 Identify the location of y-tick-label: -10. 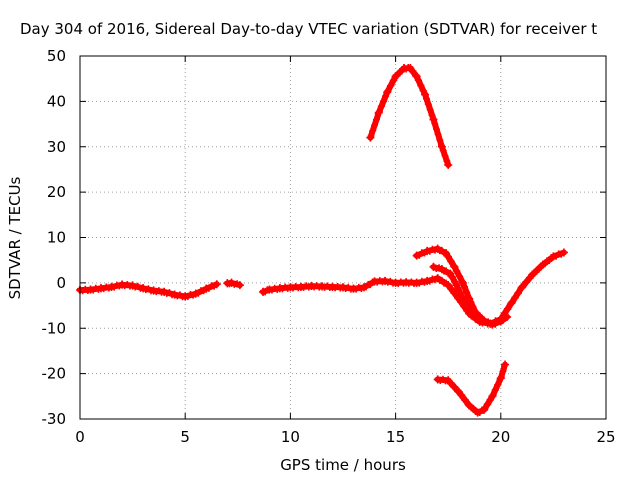
(54, 328).